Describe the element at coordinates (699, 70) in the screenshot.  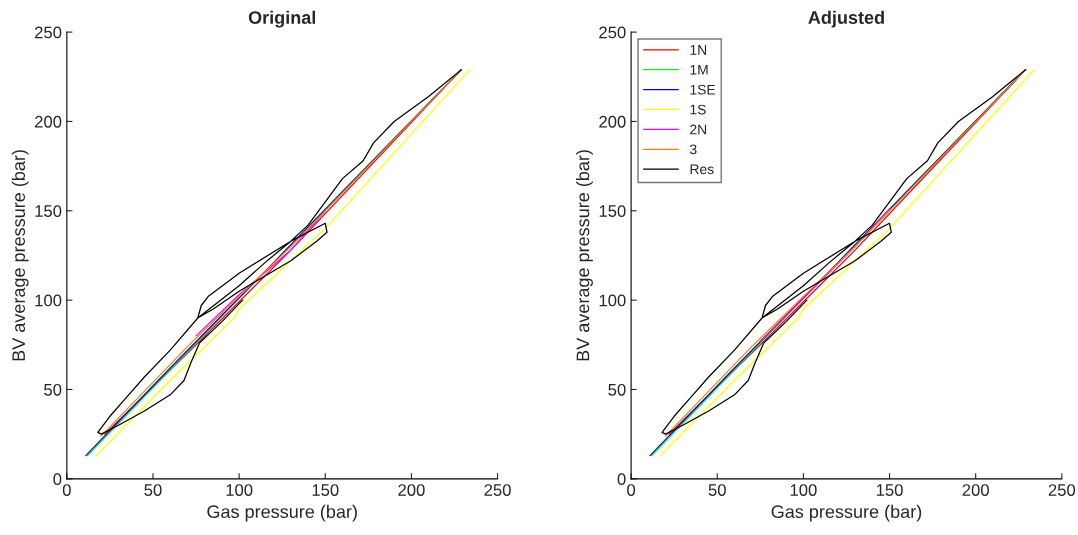
I see `legend-label: 1M` at that location.